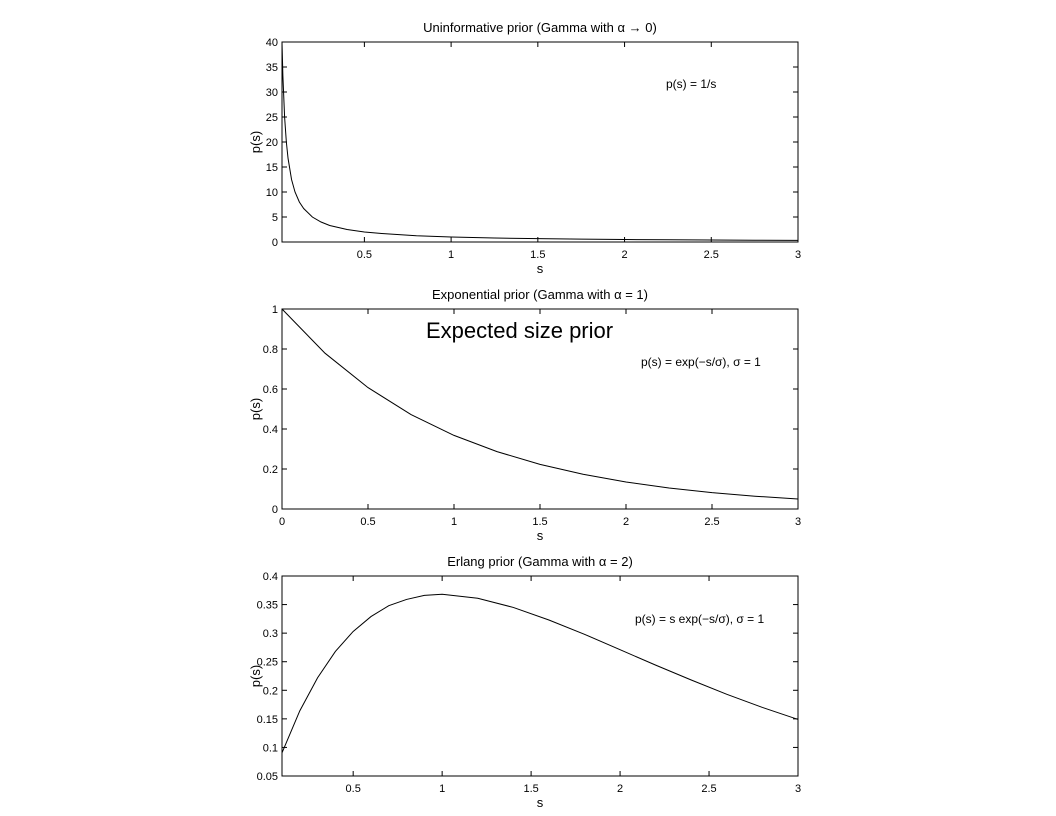  Describe the element at coordinates (691, 84) in the screenshot. I see `equation-annotation: p(s) = 1/s` at that location.